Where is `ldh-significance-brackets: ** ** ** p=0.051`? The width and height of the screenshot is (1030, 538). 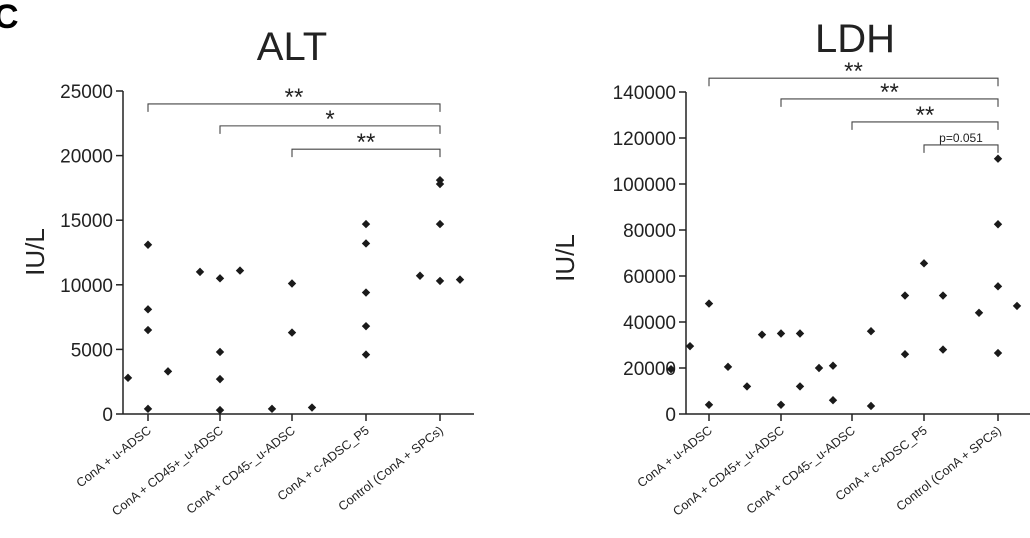
ldh-significance-brackets: ** ** ** p=0.051 is located at coordinates (853, 105).